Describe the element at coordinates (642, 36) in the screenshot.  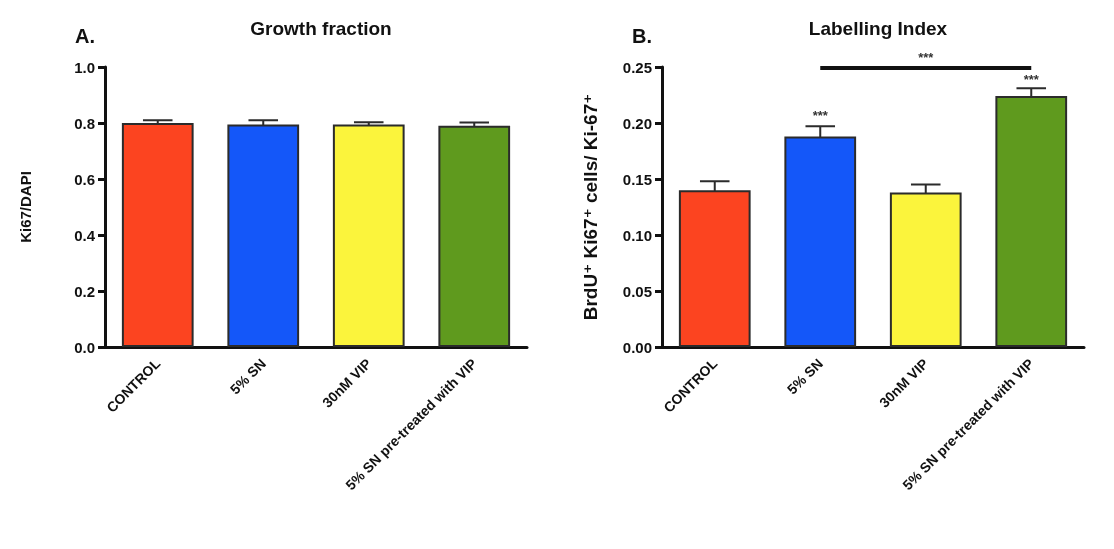
I see `text: B.` at that location.